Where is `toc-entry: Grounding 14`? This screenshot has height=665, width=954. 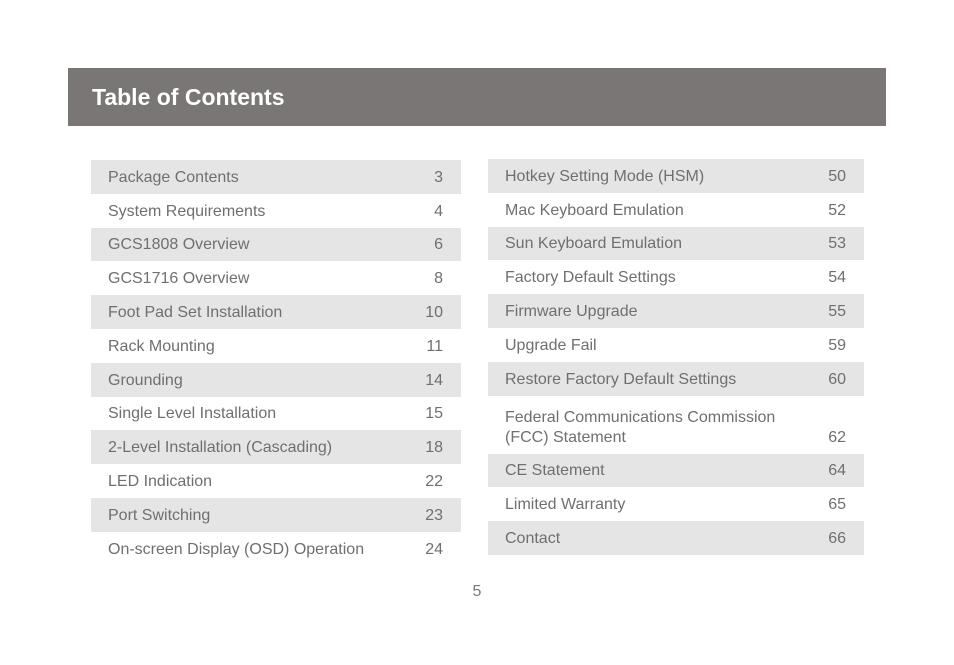 toc-entry: Grounding 14 is located at coordinates (276, 379).